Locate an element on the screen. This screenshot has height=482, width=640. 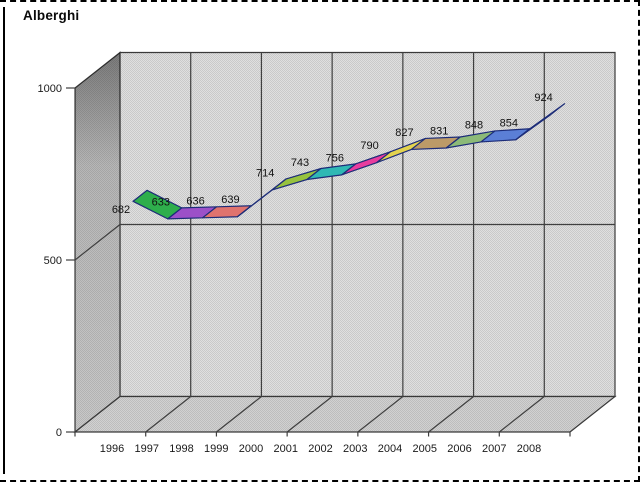
category-axis-label: 2000 is located at coordinates (251, 449).